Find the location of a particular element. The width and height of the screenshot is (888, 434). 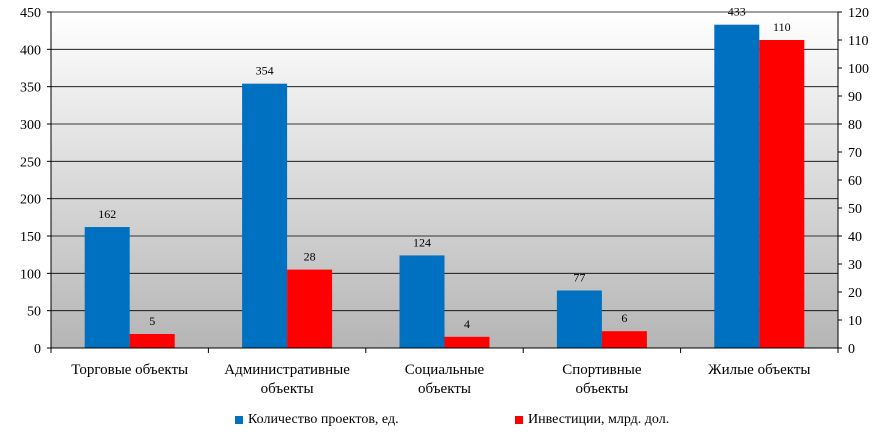

category-label: Административные is located at coordinates (287, 370).